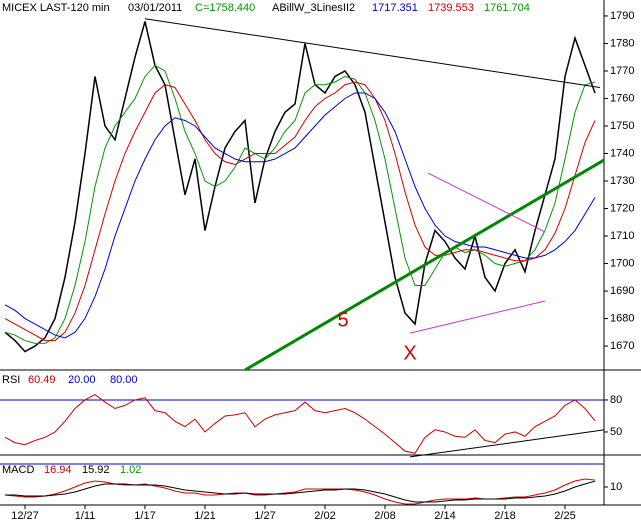 The width and height of the screenshot is (641, 525). Describe the element at coordinates (622, 263) in the screenshot. I see `y-tick-label: 1700` at that location.